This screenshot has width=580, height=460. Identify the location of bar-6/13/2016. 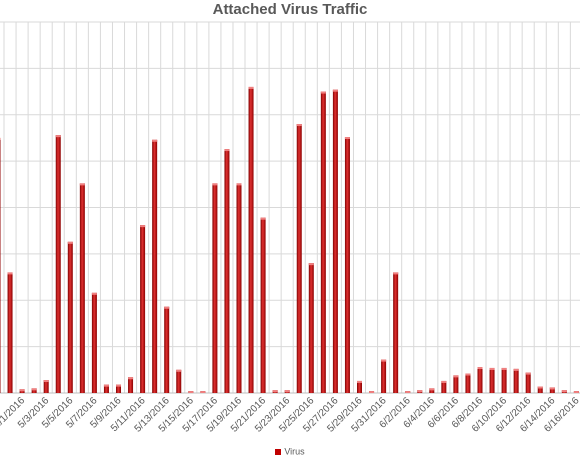
(540, 389).